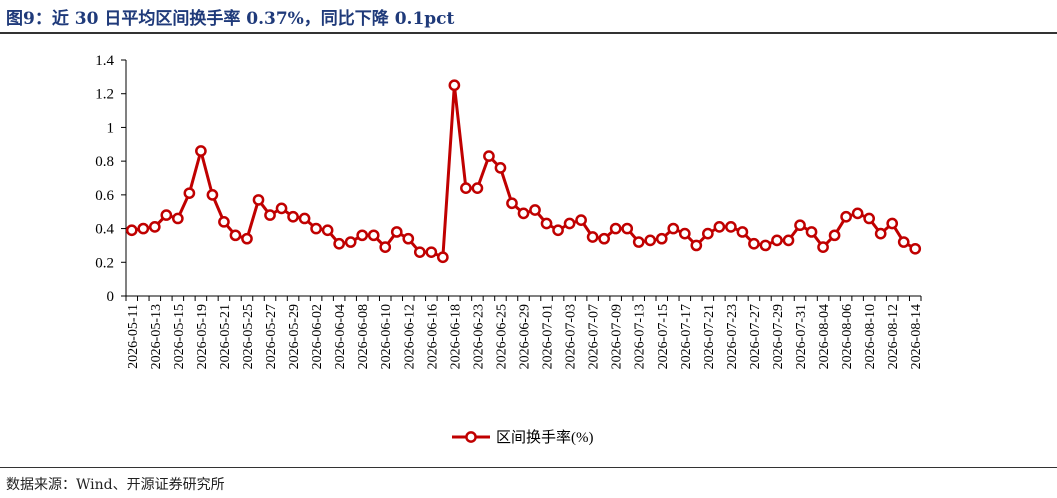  I want to click on x-tick-label: 2026-07-31, so click(801, 336).